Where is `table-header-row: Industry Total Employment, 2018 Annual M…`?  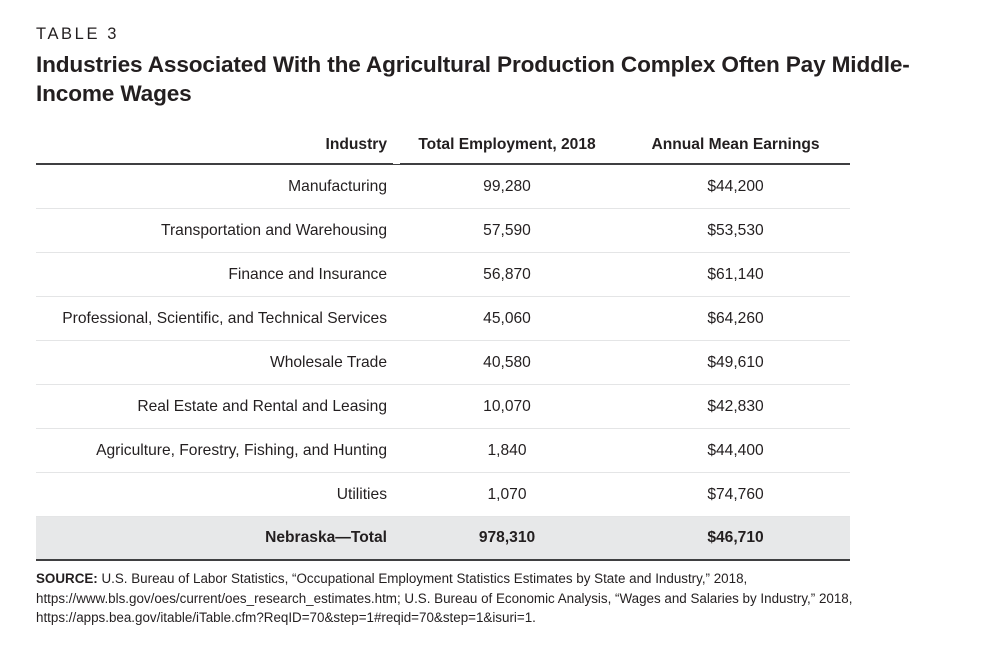
table-header-row: Industry Total Employment, 2018 Annual M… is located at coordinates (443, 150).